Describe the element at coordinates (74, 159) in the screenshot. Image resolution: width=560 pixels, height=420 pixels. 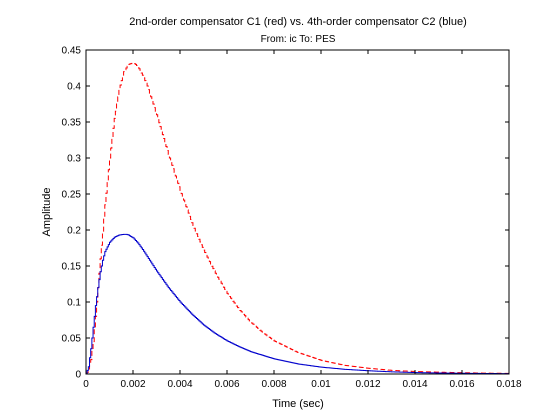
I see `y-tick-label: 0.3` at that location.